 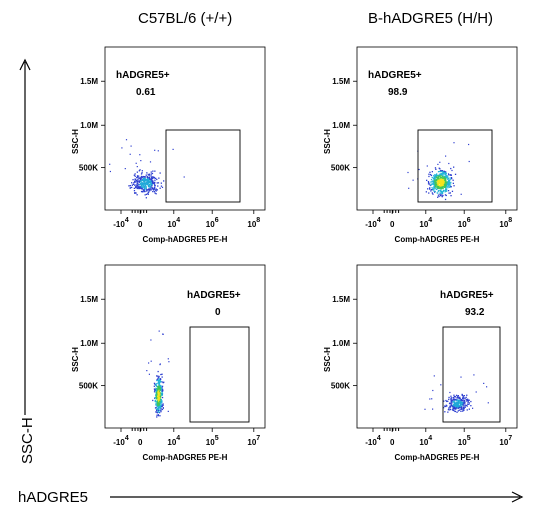 I want to click on gate-rectangle, so click(x=455, y=166).